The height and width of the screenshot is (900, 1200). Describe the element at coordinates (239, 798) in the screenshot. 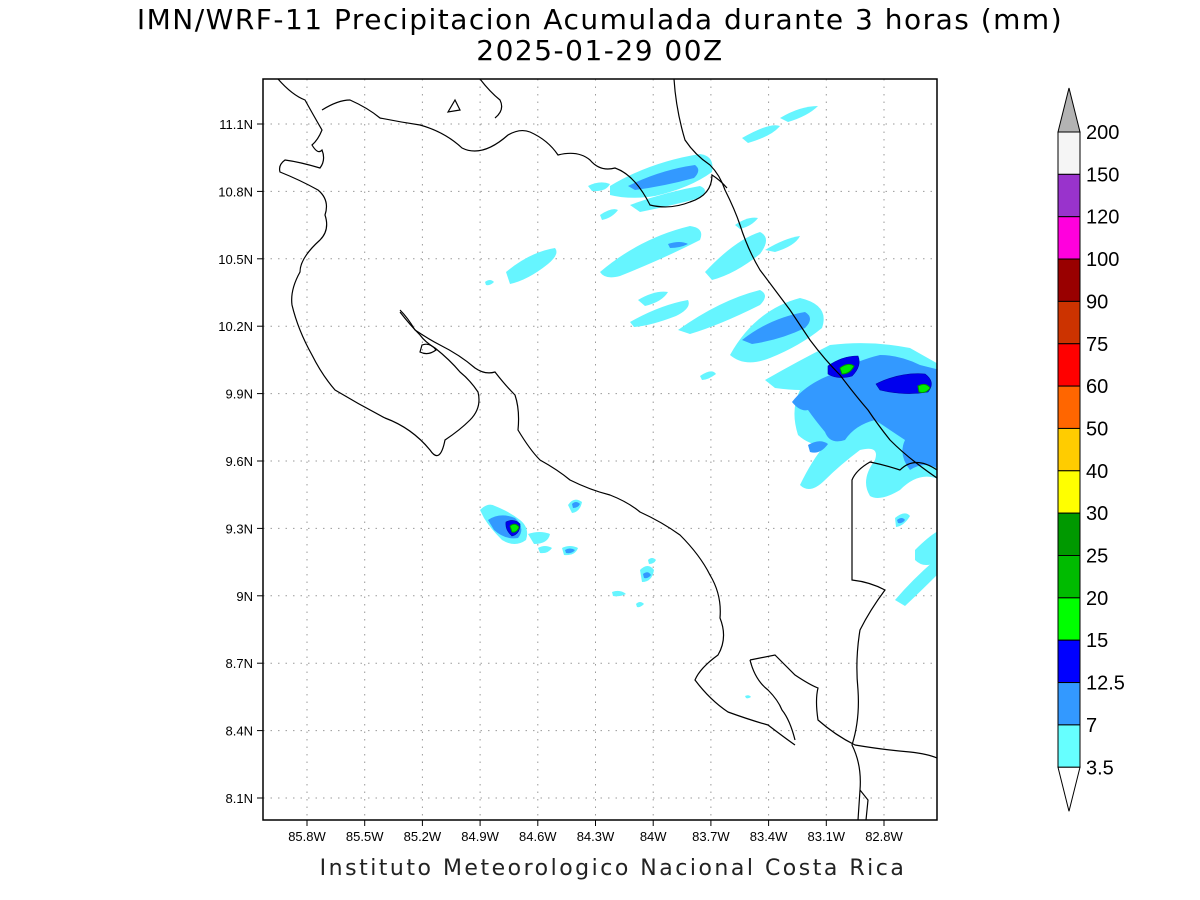

I see `lat-tick-label: 8.1N` at that location.